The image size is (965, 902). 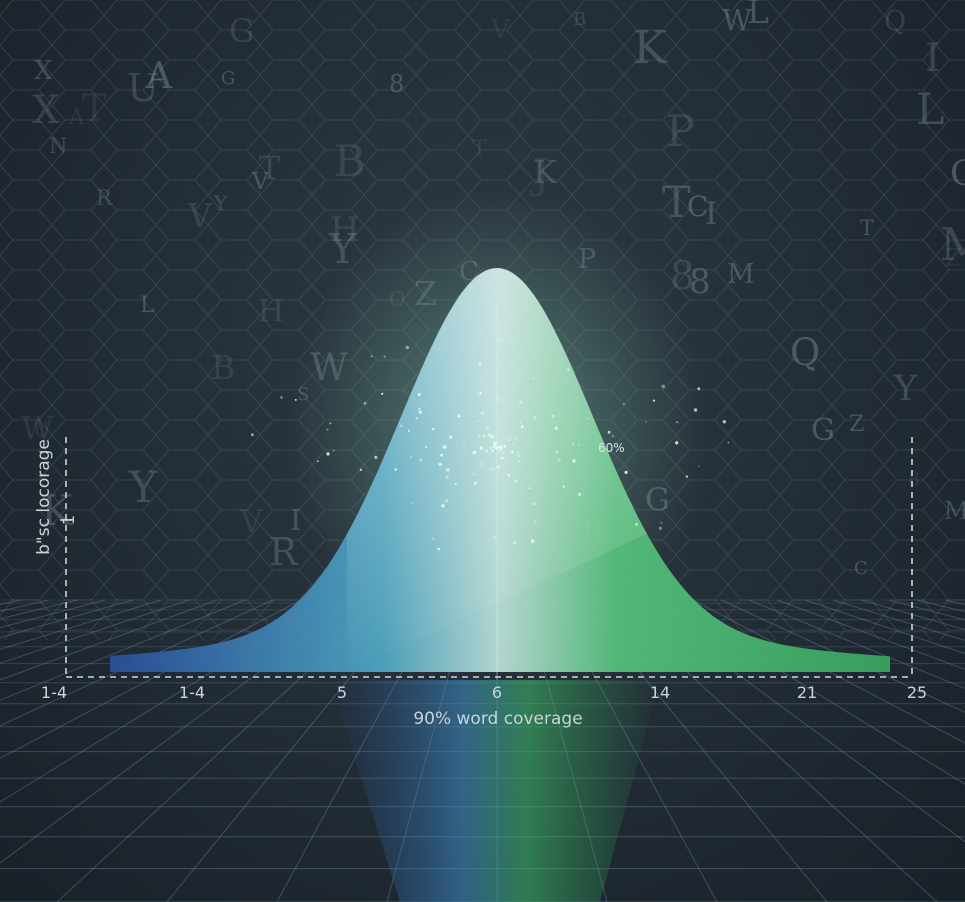 What do you see at coordinates (932, 58) in the screenshot?
I see `background-glyph: I` at bounding box center [932, 58].